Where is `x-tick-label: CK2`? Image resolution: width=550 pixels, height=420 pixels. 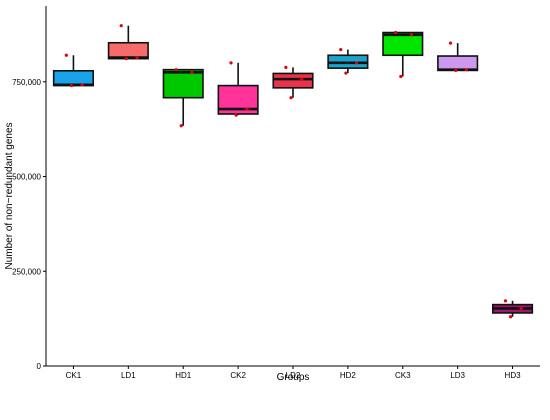 x-tick-label: CK2 is located at coordinates (238, 375).